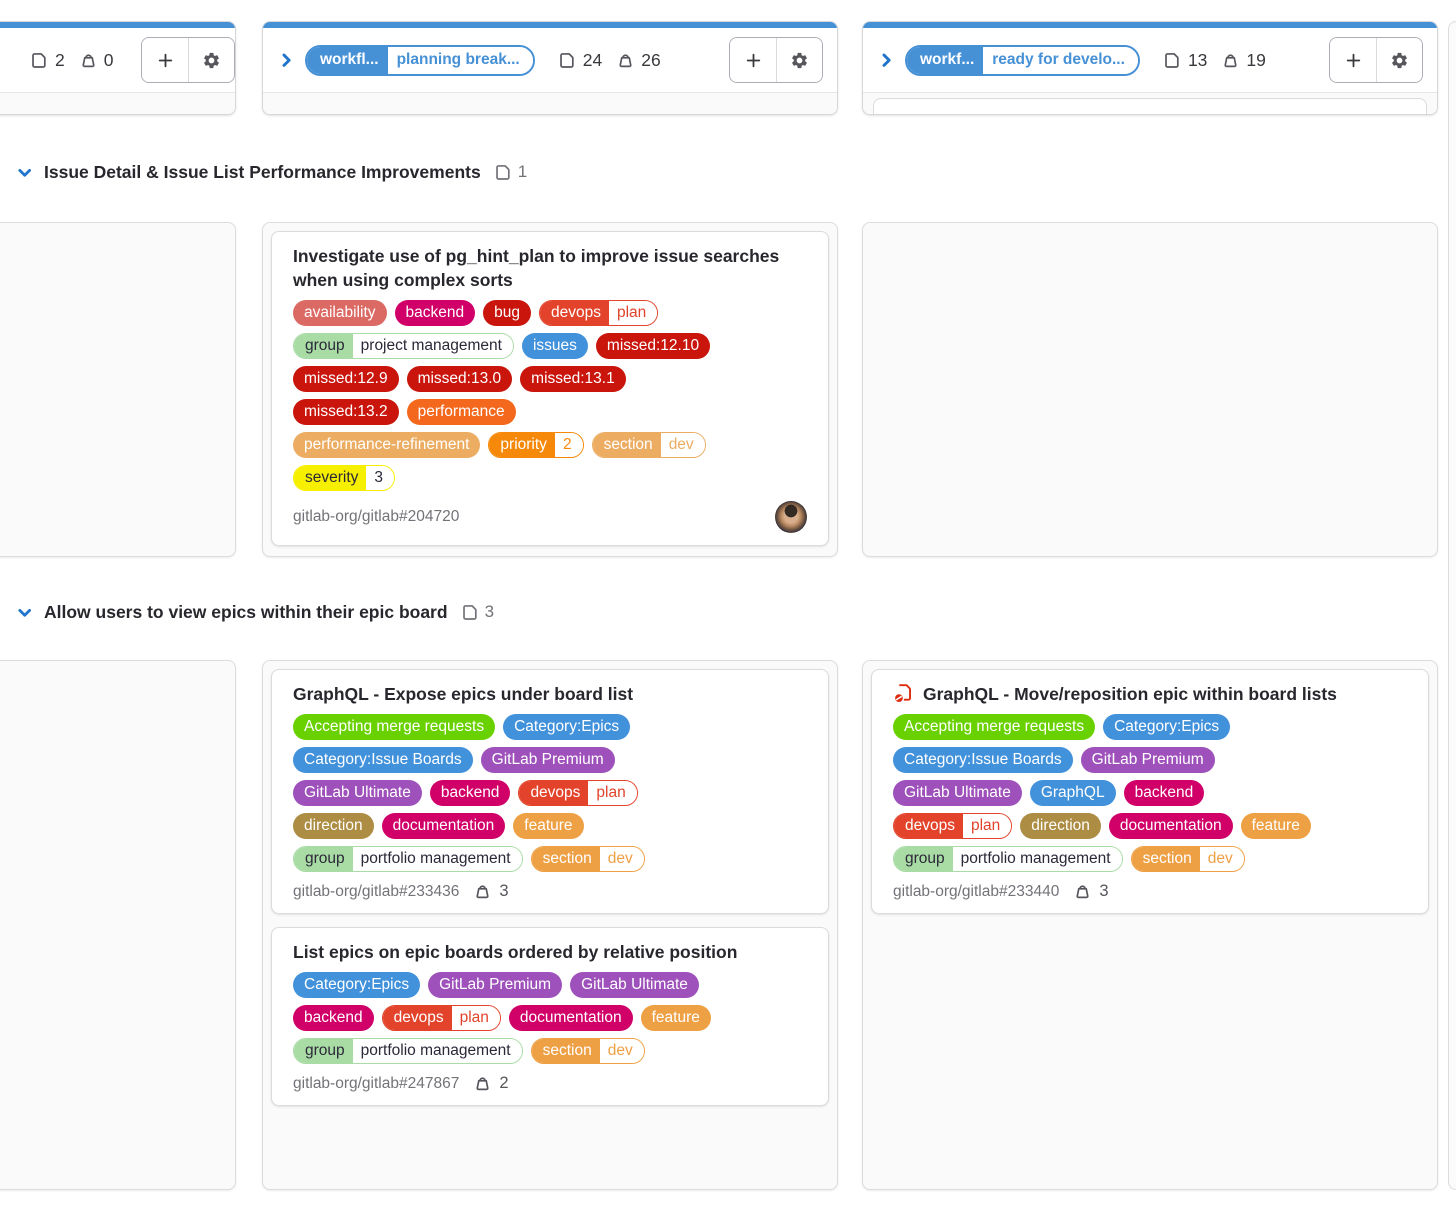 Image resolution: width=1456 pixels, height=1208 pixels. Describe the element at coordinates (340, 313) in the screenshot. I see `label: availability` at that location.